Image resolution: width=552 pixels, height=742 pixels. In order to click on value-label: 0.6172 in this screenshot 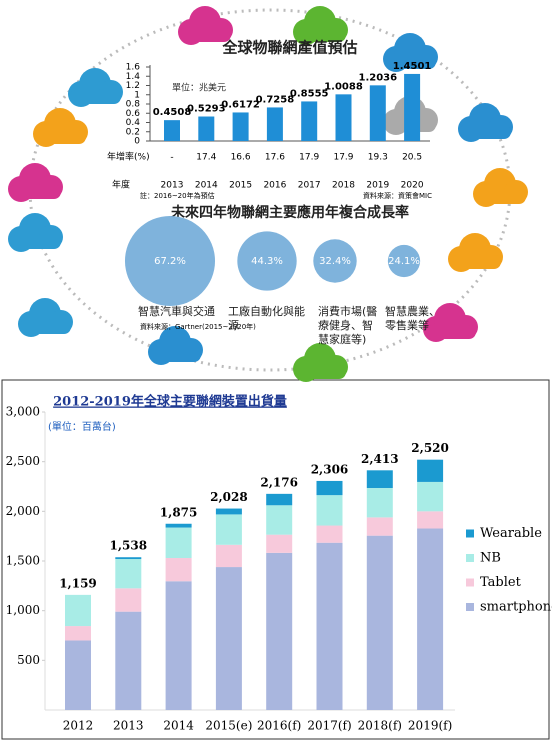, I will do `click(240, 104)`.